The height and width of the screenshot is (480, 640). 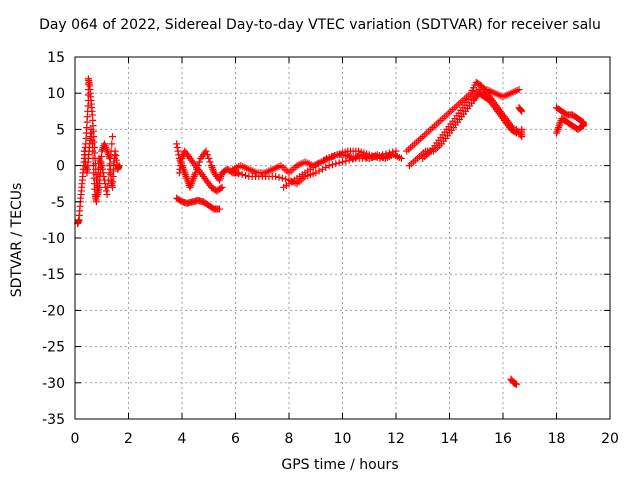 What do you see at coordinates (289, 439) in the screenshot?
I see `x-tick-label: 8` at bounding box center [289, 439].